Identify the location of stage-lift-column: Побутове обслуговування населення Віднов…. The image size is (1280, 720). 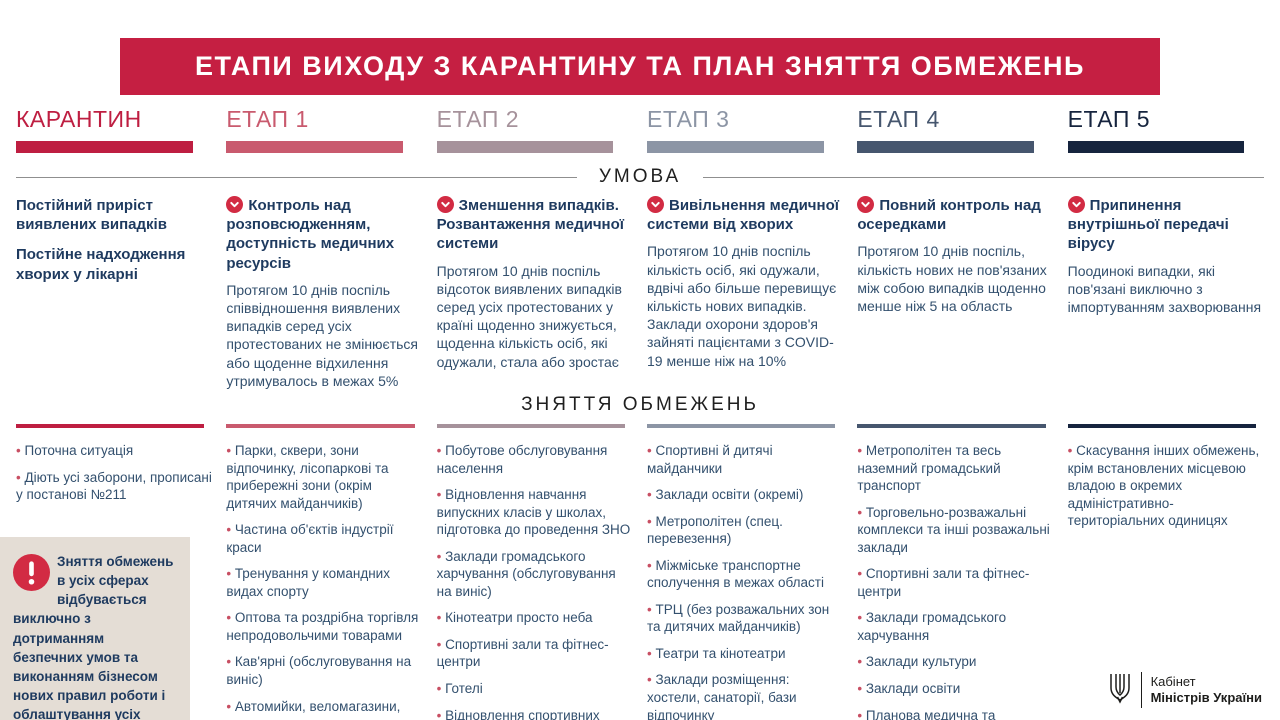
(534, 572).